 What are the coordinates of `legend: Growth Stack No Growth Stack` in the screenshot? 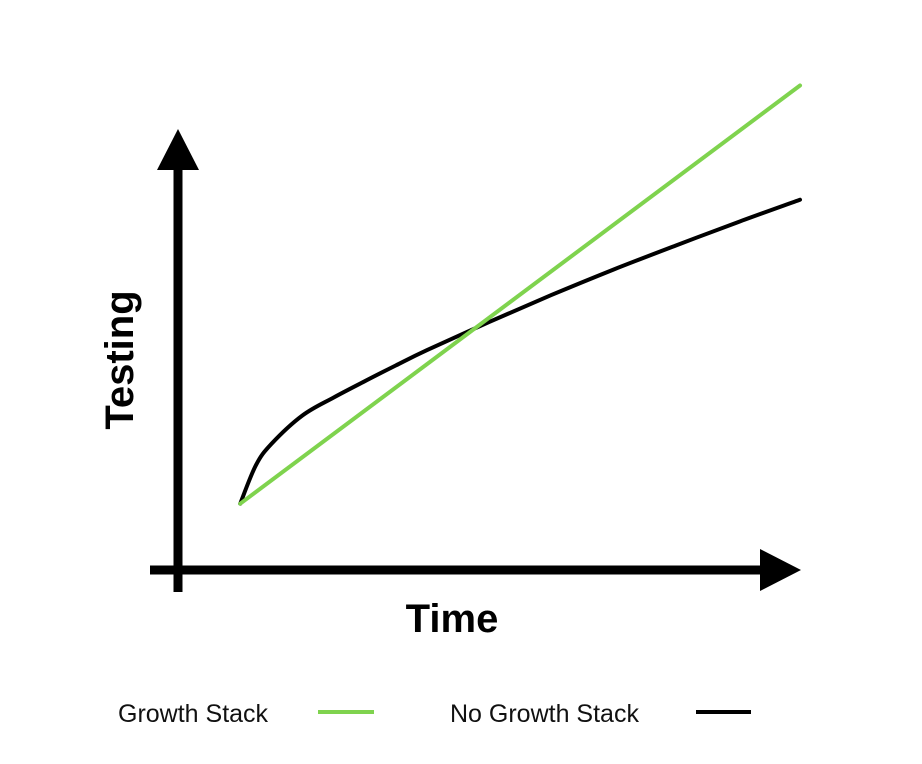 It's located at (434, 714).